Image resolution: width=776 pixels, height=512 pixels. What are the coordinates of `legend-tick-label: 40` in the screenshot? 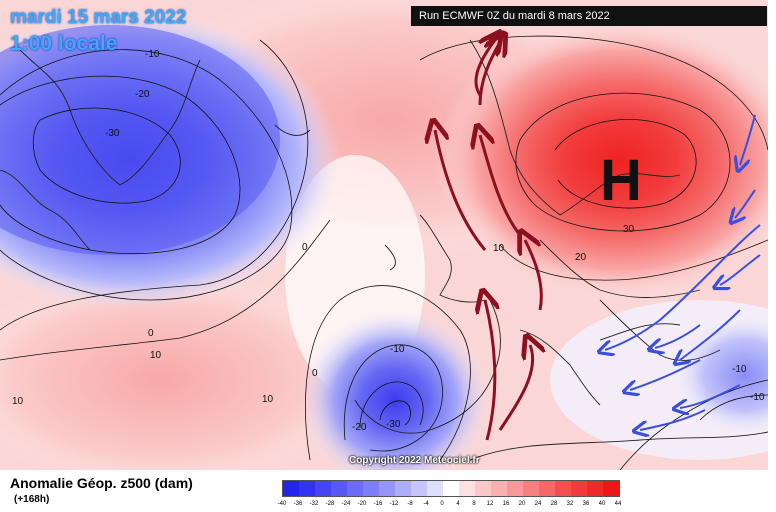 It's located at (602, 504).